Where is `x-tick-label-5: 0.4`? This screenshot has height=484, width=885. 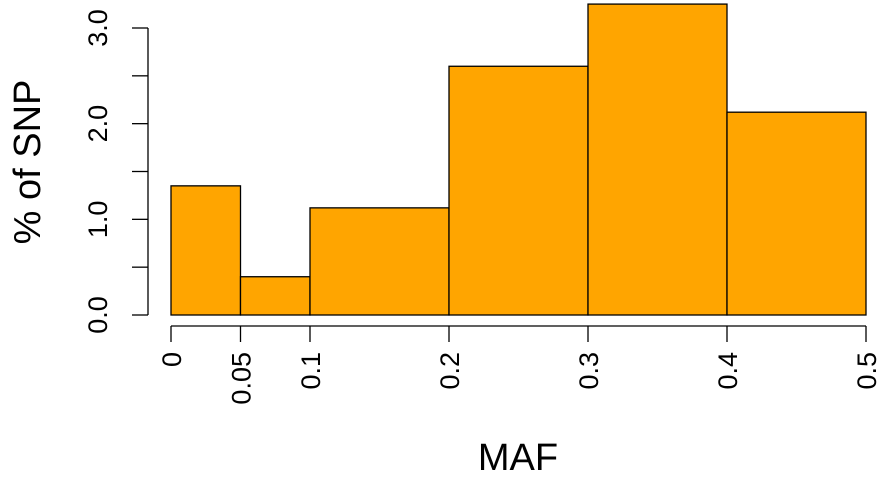
x-tick-label-5: 0.4 is located at coordinates (728, 371).